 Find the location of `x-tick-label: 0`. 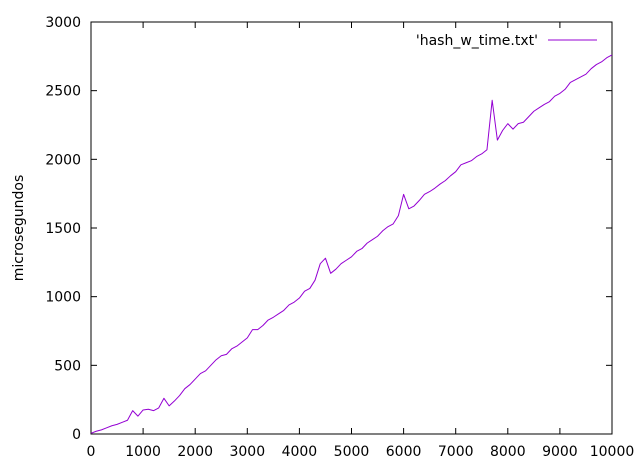

x-tick-label: 0 is located at coordinates (91, 452).